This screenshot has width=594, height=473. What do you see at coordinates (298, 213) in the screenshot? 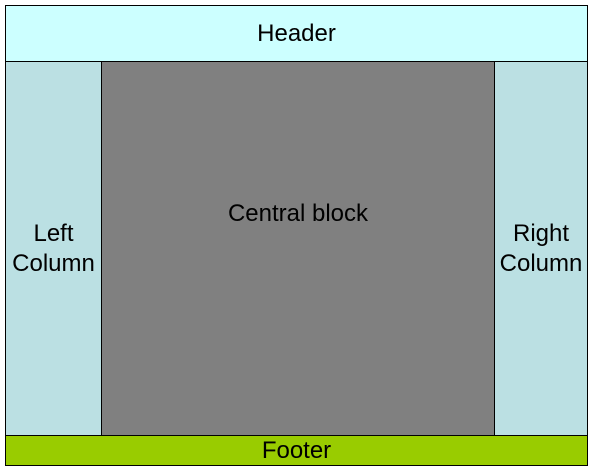
I see `central-block-label: Central block` at bounding box center [298, 213].